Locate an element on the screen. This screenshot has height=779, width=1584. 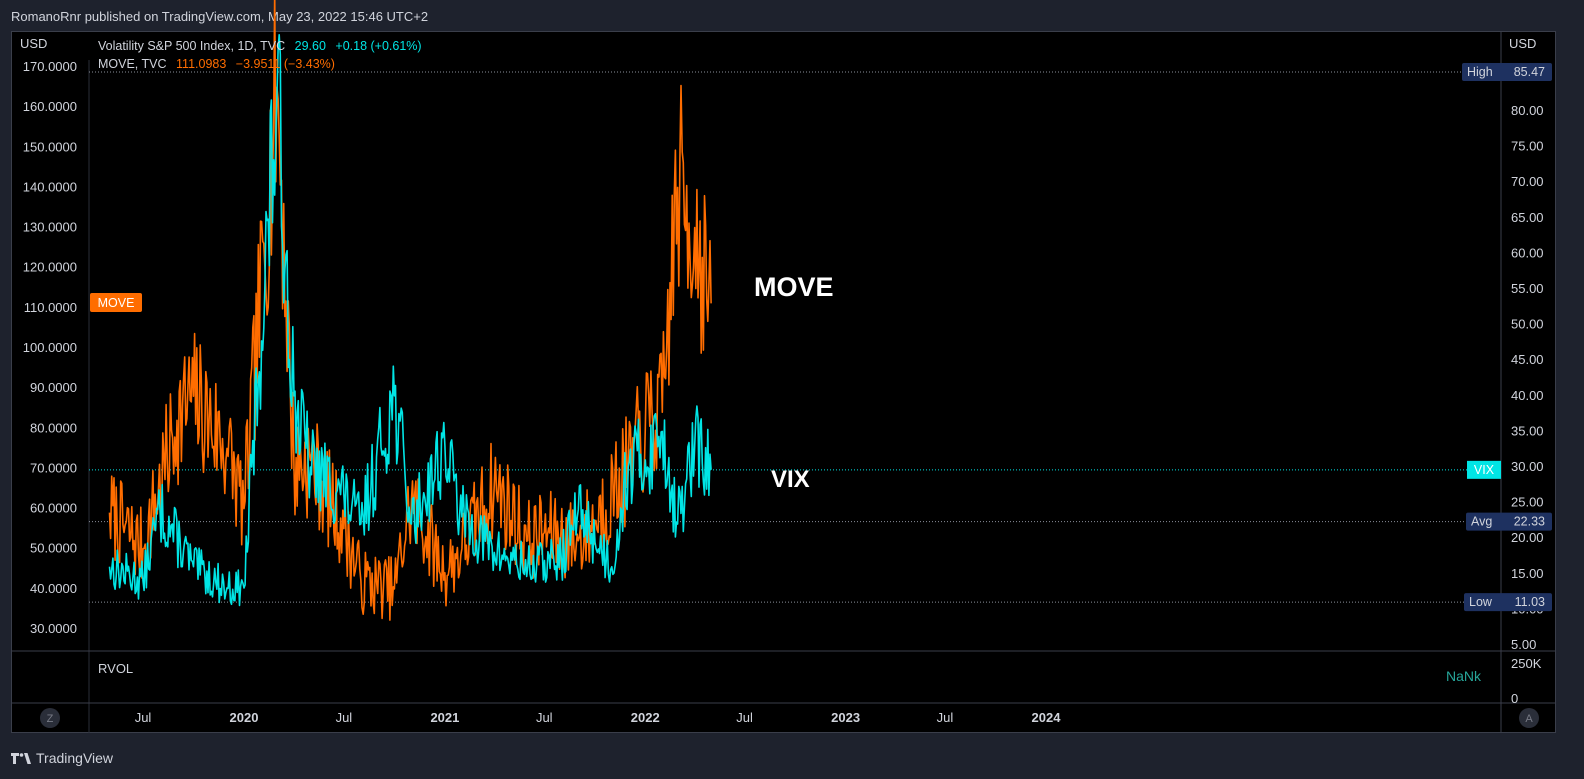
time-tick-label: 2022 is located at coordinates (645, 717).